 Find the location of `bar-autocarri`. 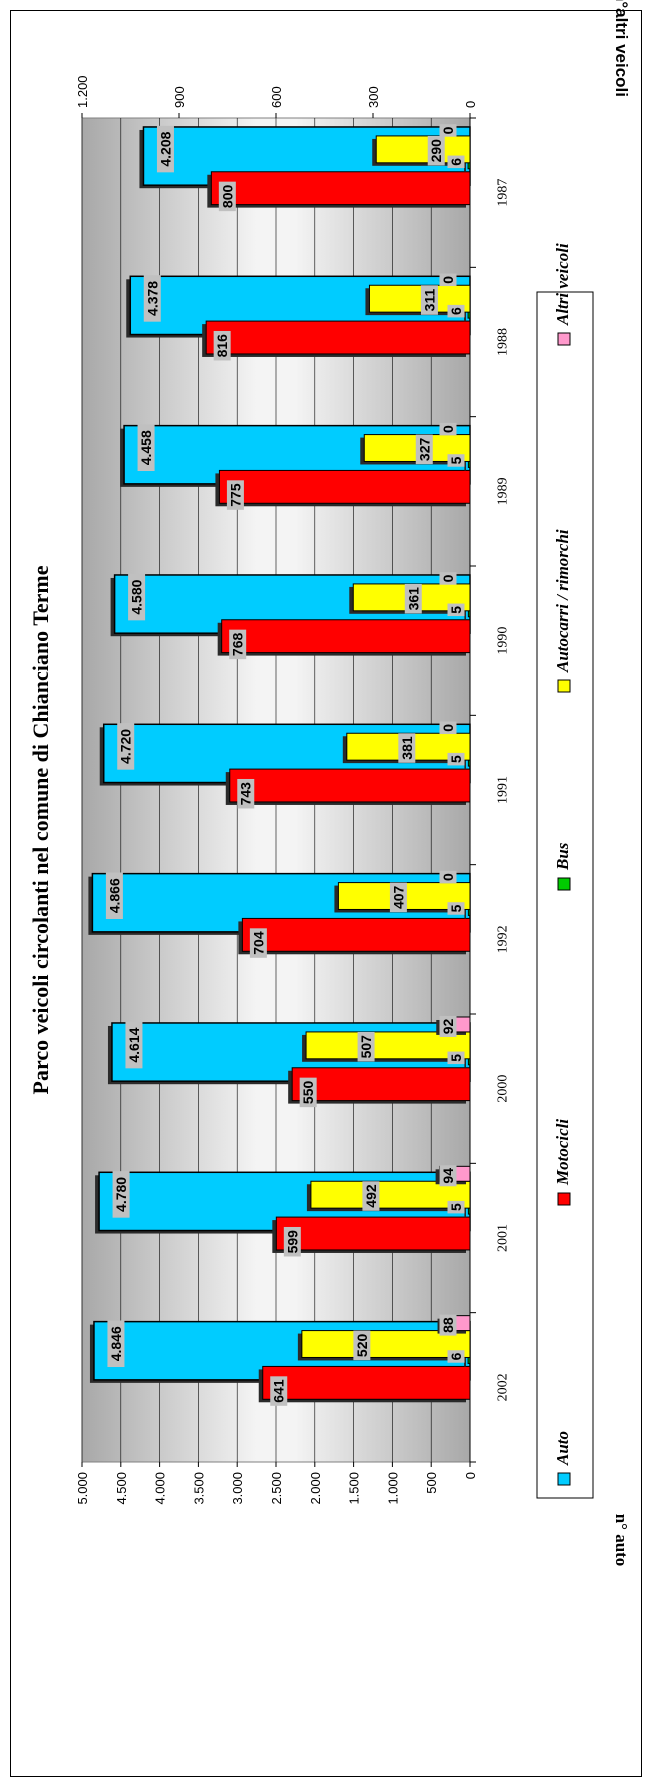

bar-autocarri is located at coordinates (388, 1045).